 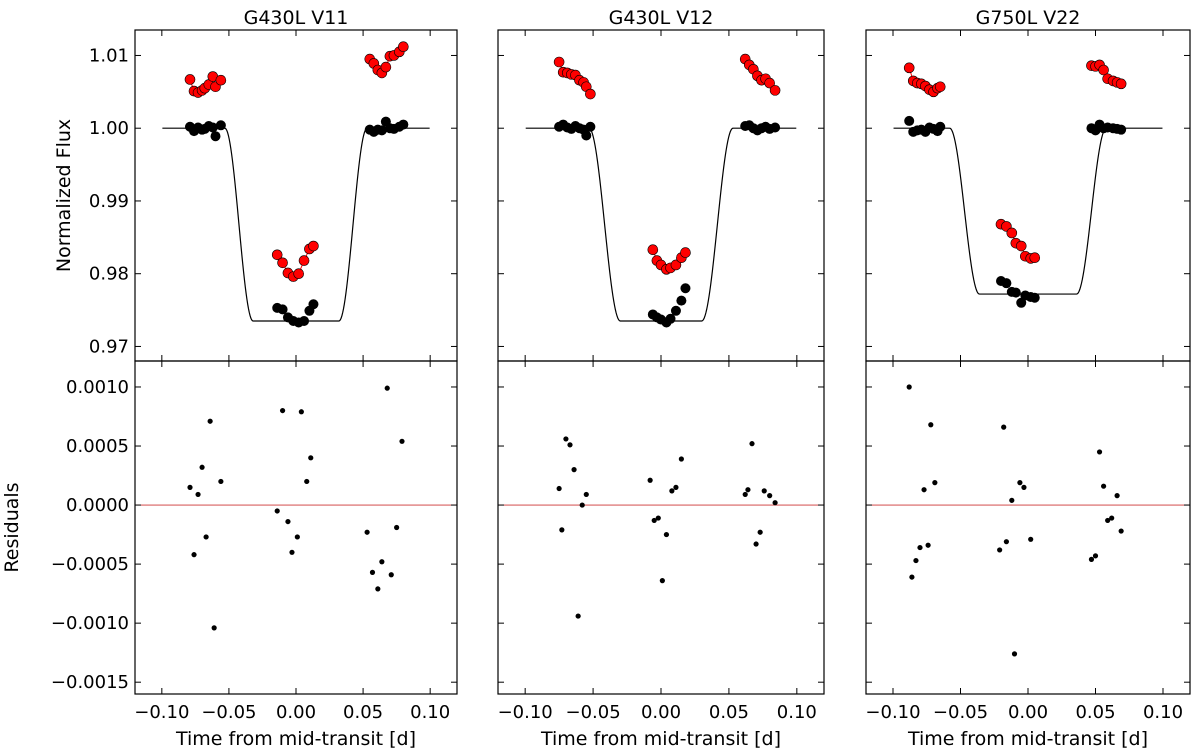 I want to click on flux-tick-label: 0.98, so click(x=109, y=274).